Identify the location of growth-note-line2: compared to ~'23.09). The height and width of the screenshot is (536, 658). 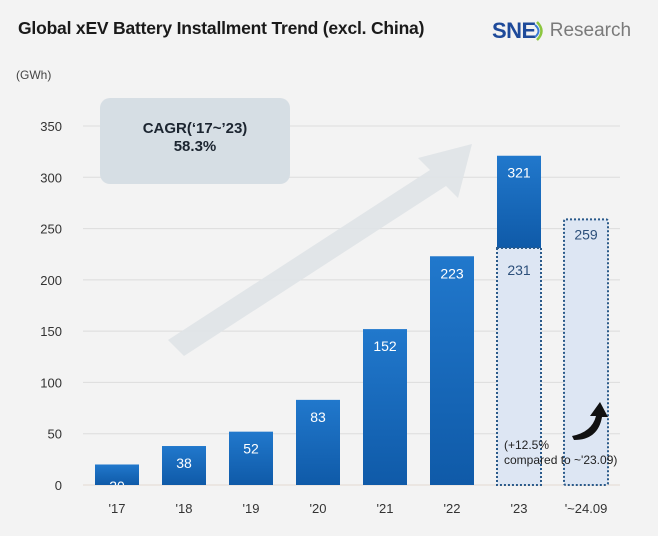
(561, 460).